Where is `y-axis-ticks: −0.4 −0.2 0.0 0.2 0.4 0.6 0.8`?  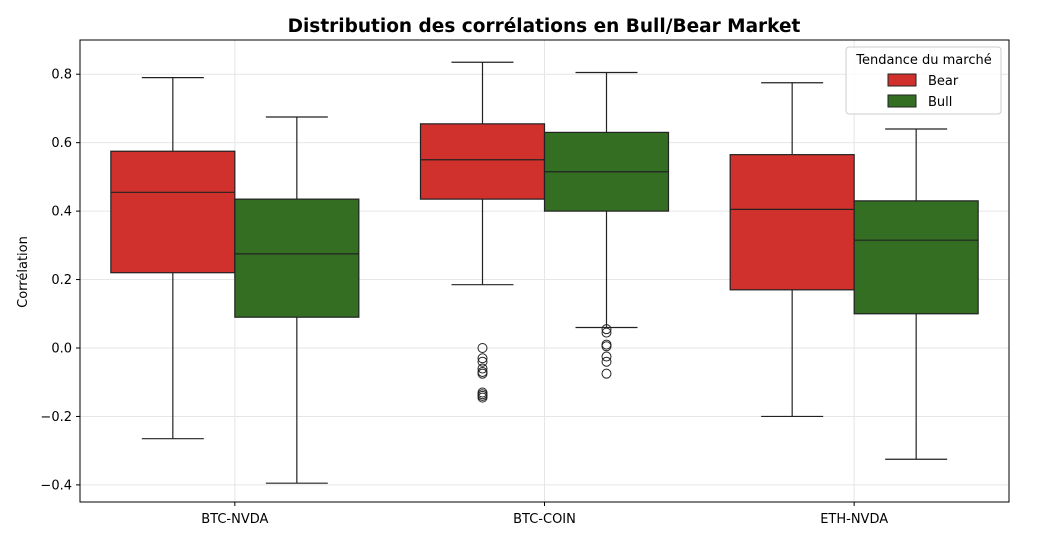
y-axis-ticks: −0.4 −0.2 0.0 0.2 0.4 0.6 0.8 is located at coordinates (60, 280).